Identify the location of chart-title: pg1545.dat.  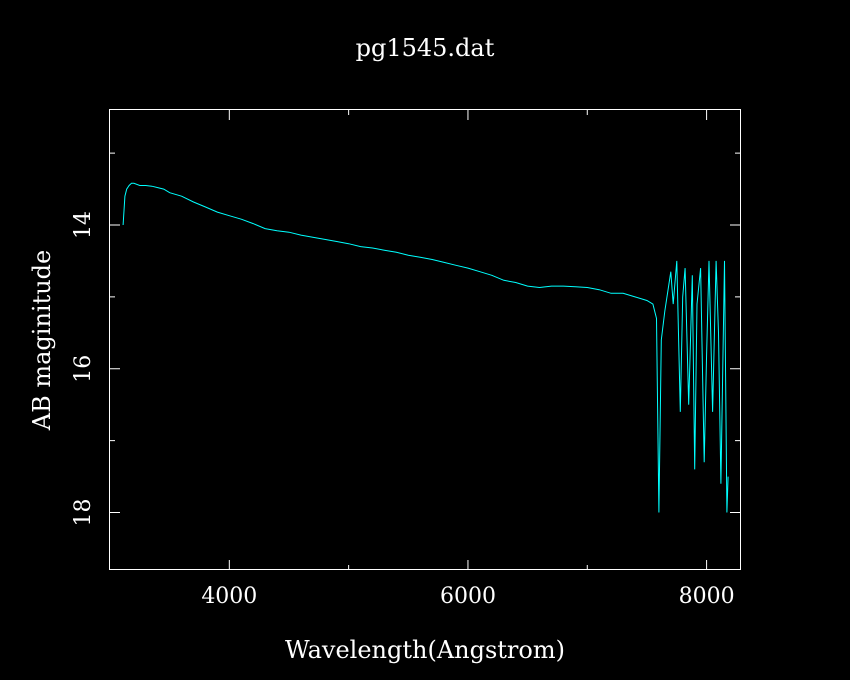
(425, 48).